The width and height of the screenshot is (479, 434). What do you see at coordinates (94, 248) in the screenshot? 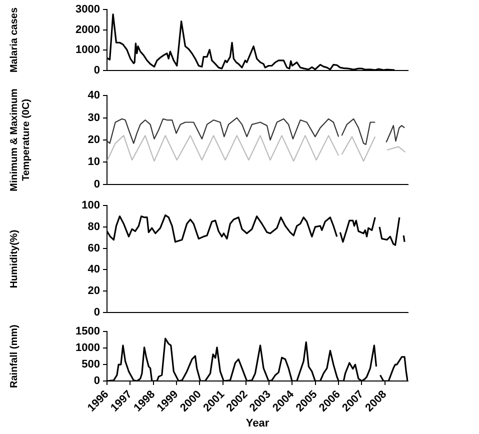
I see `y-tick-label: 60` at bounding box center [94, 248].